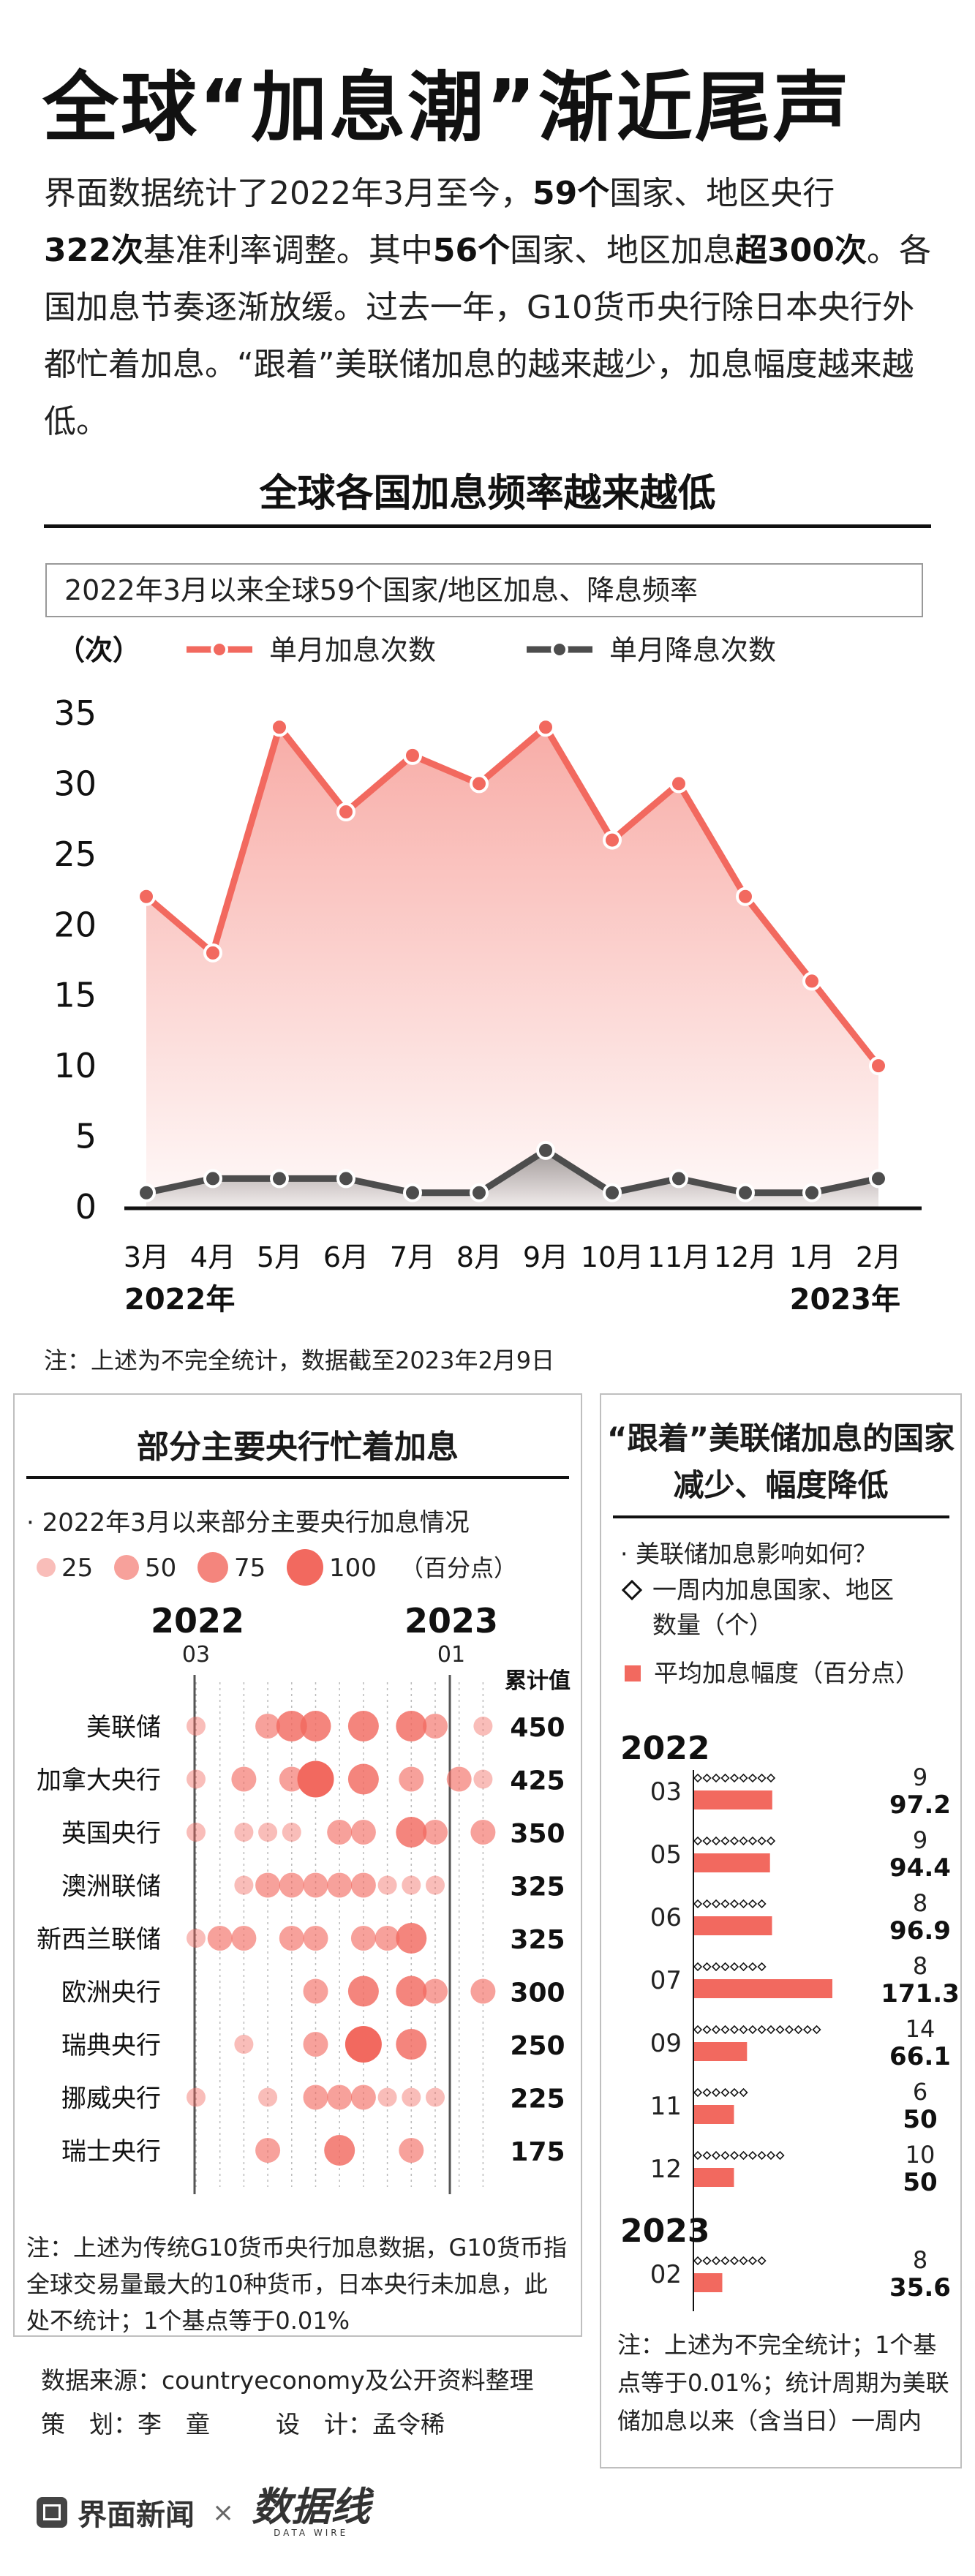 The image size is (975, 2576). I want to click on month-label: 09, so click(666, 2043).